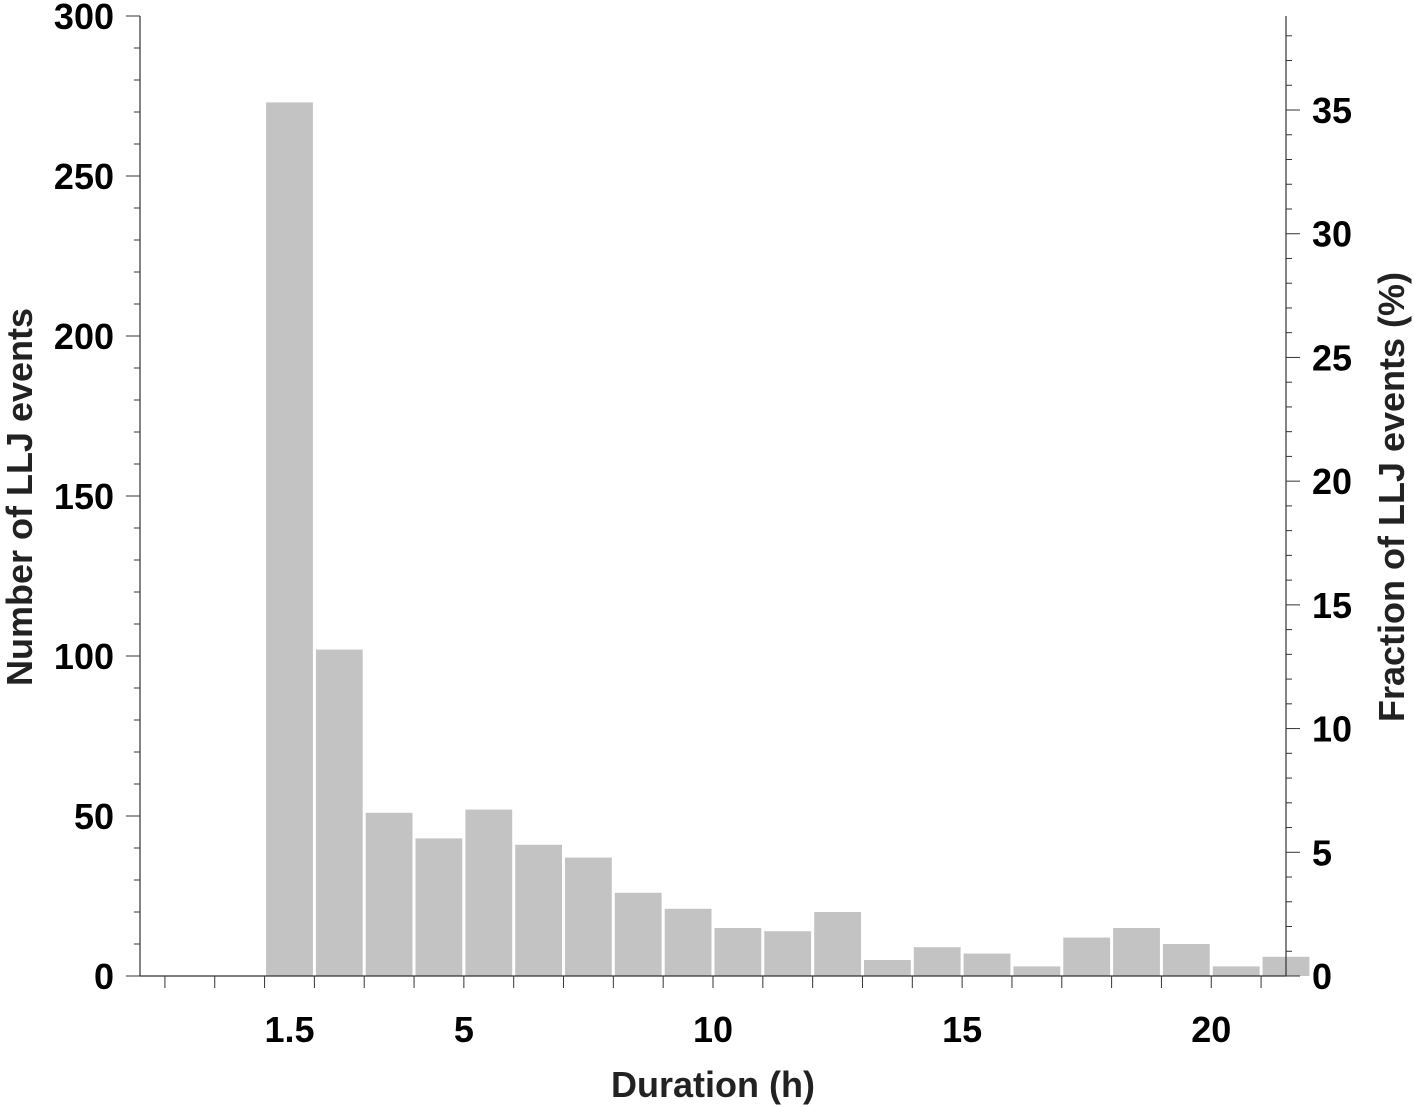  Describe the element at coordinates (289, 1029) in the screenshot. I see `x-tick-label: 1.5` at that location.